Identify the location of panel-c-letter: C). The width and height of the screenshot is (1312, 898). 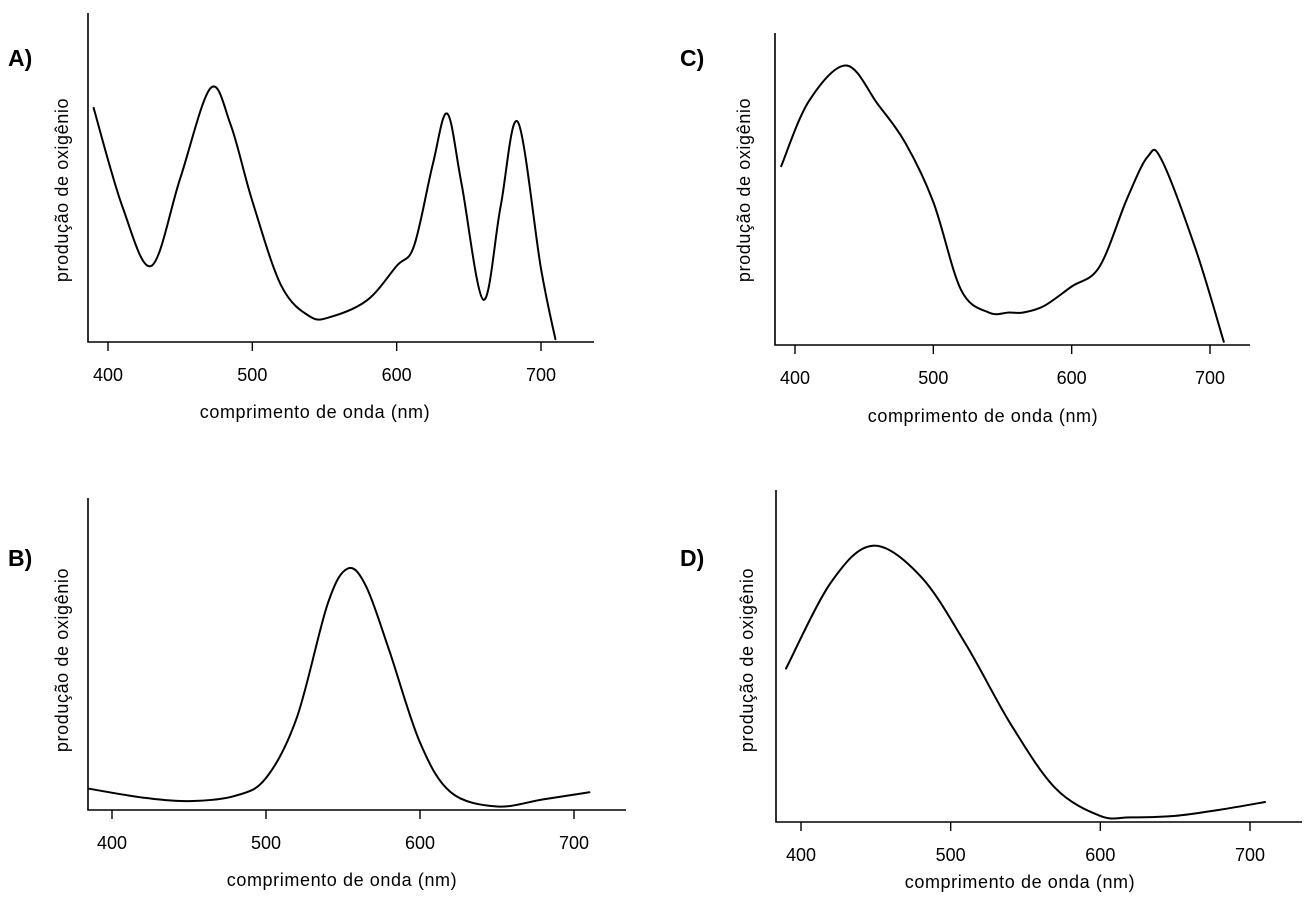
(692, 58).